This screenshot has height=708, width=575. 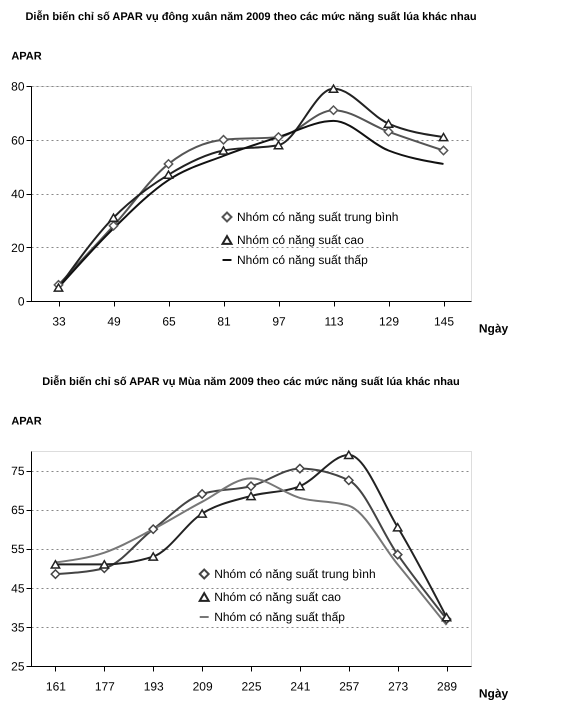 I want to click on x-tick-label: 49, so click(x=114, y=321).